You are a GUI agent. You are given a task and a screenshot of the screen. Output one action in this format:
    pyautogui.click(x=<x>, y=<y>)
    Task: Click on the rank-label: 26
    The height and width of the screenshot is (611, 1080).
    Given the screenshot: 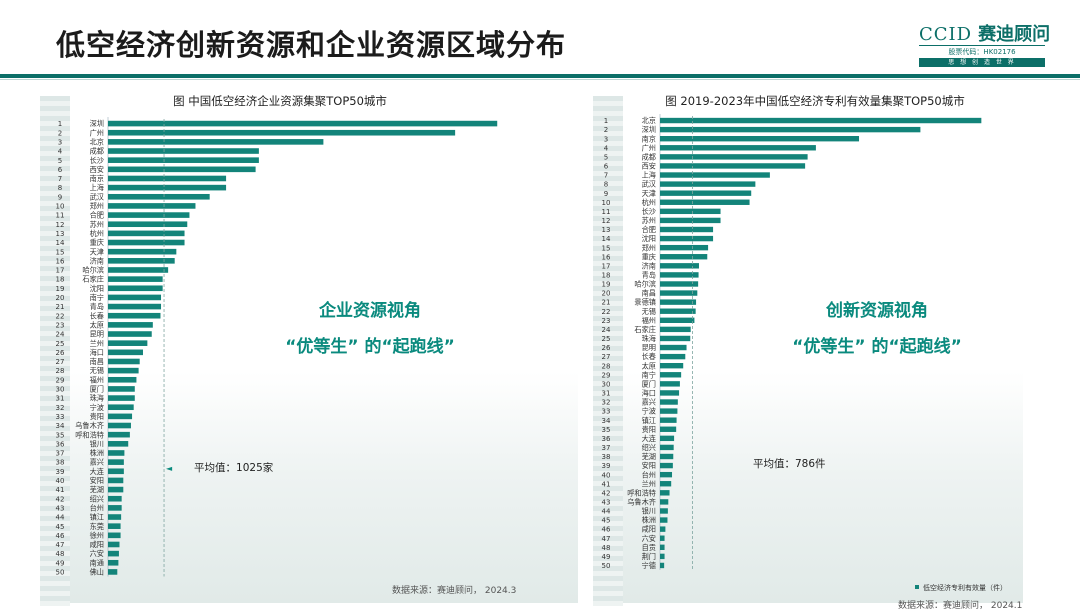 What is the action you would take?
    pyautogui.click(x=606, y=348)
    